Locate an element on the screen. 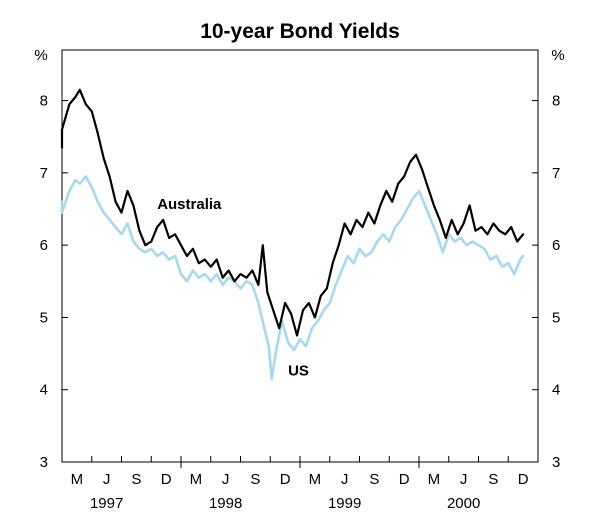  annotations: Australia US is located at coordinates (233, 287).